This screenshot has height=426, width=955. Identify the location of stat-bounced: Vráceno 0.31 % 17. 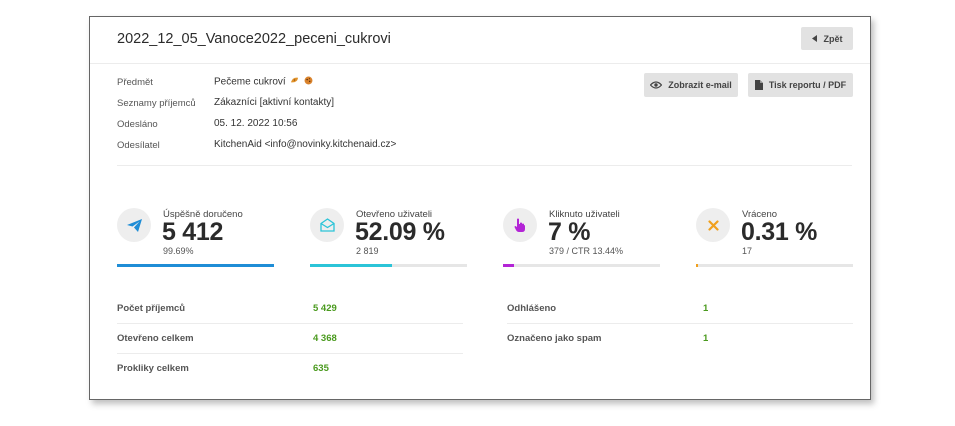
(774, 238).